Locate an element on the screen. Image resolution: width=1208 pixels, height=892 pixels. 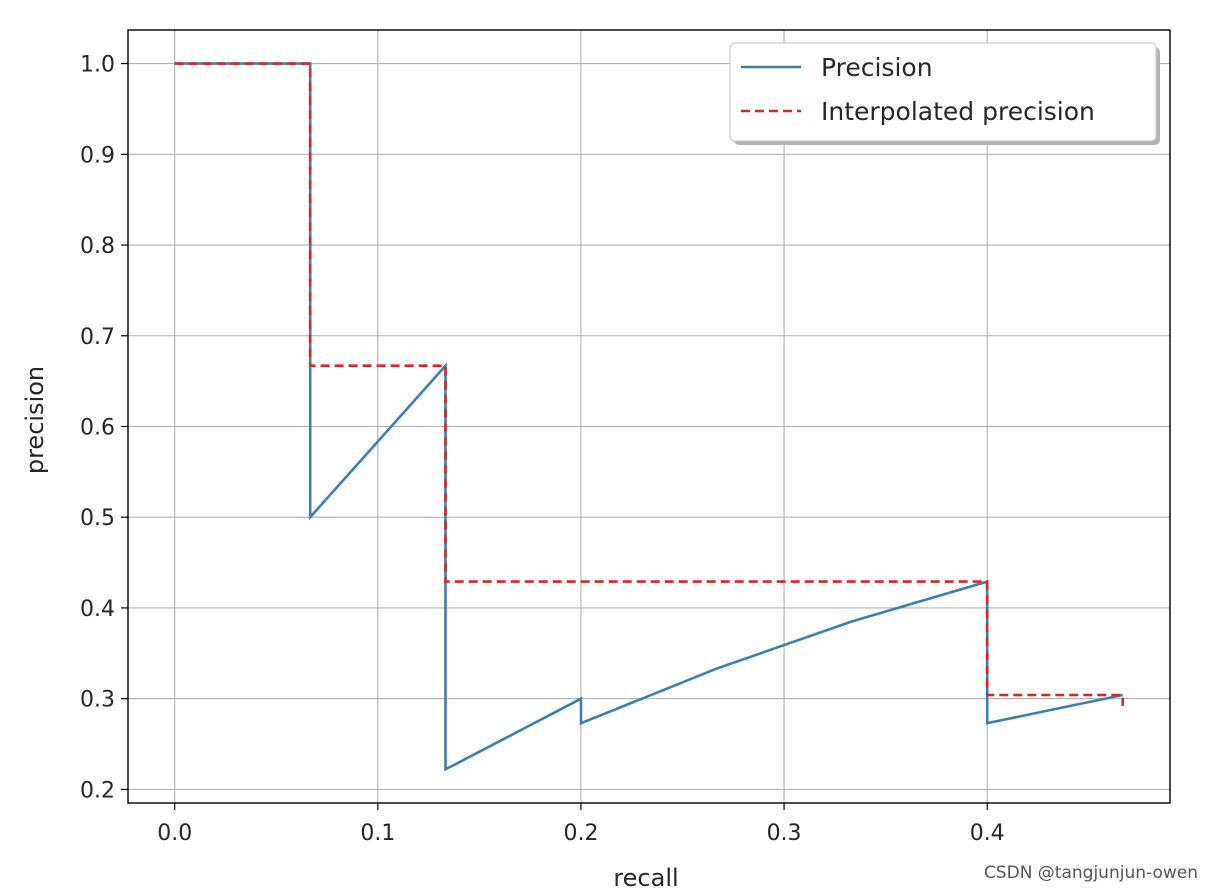
y-tick-label: 0.7 is located at coordinates (97, 337).